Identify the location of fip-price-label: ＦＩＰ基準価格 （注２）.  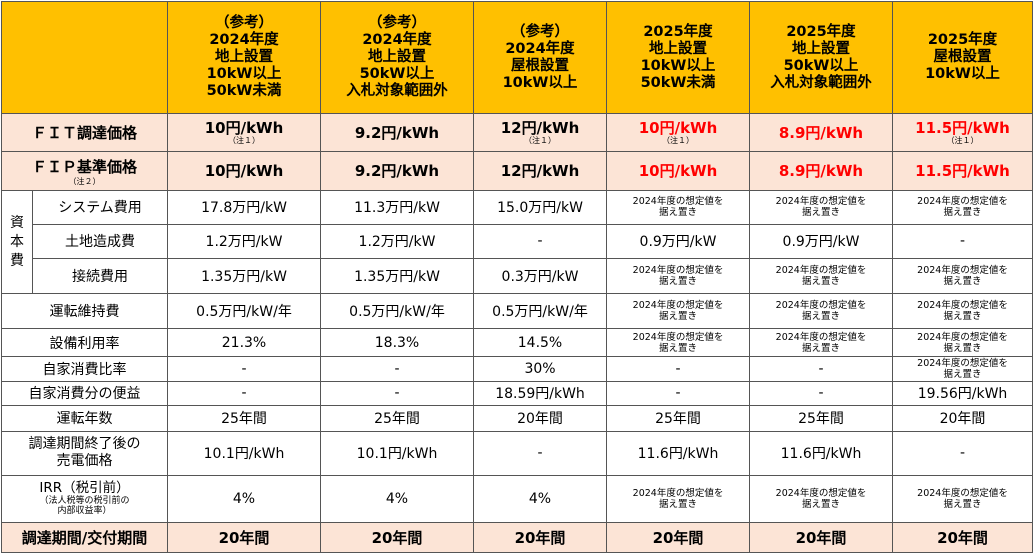
(84, 171).